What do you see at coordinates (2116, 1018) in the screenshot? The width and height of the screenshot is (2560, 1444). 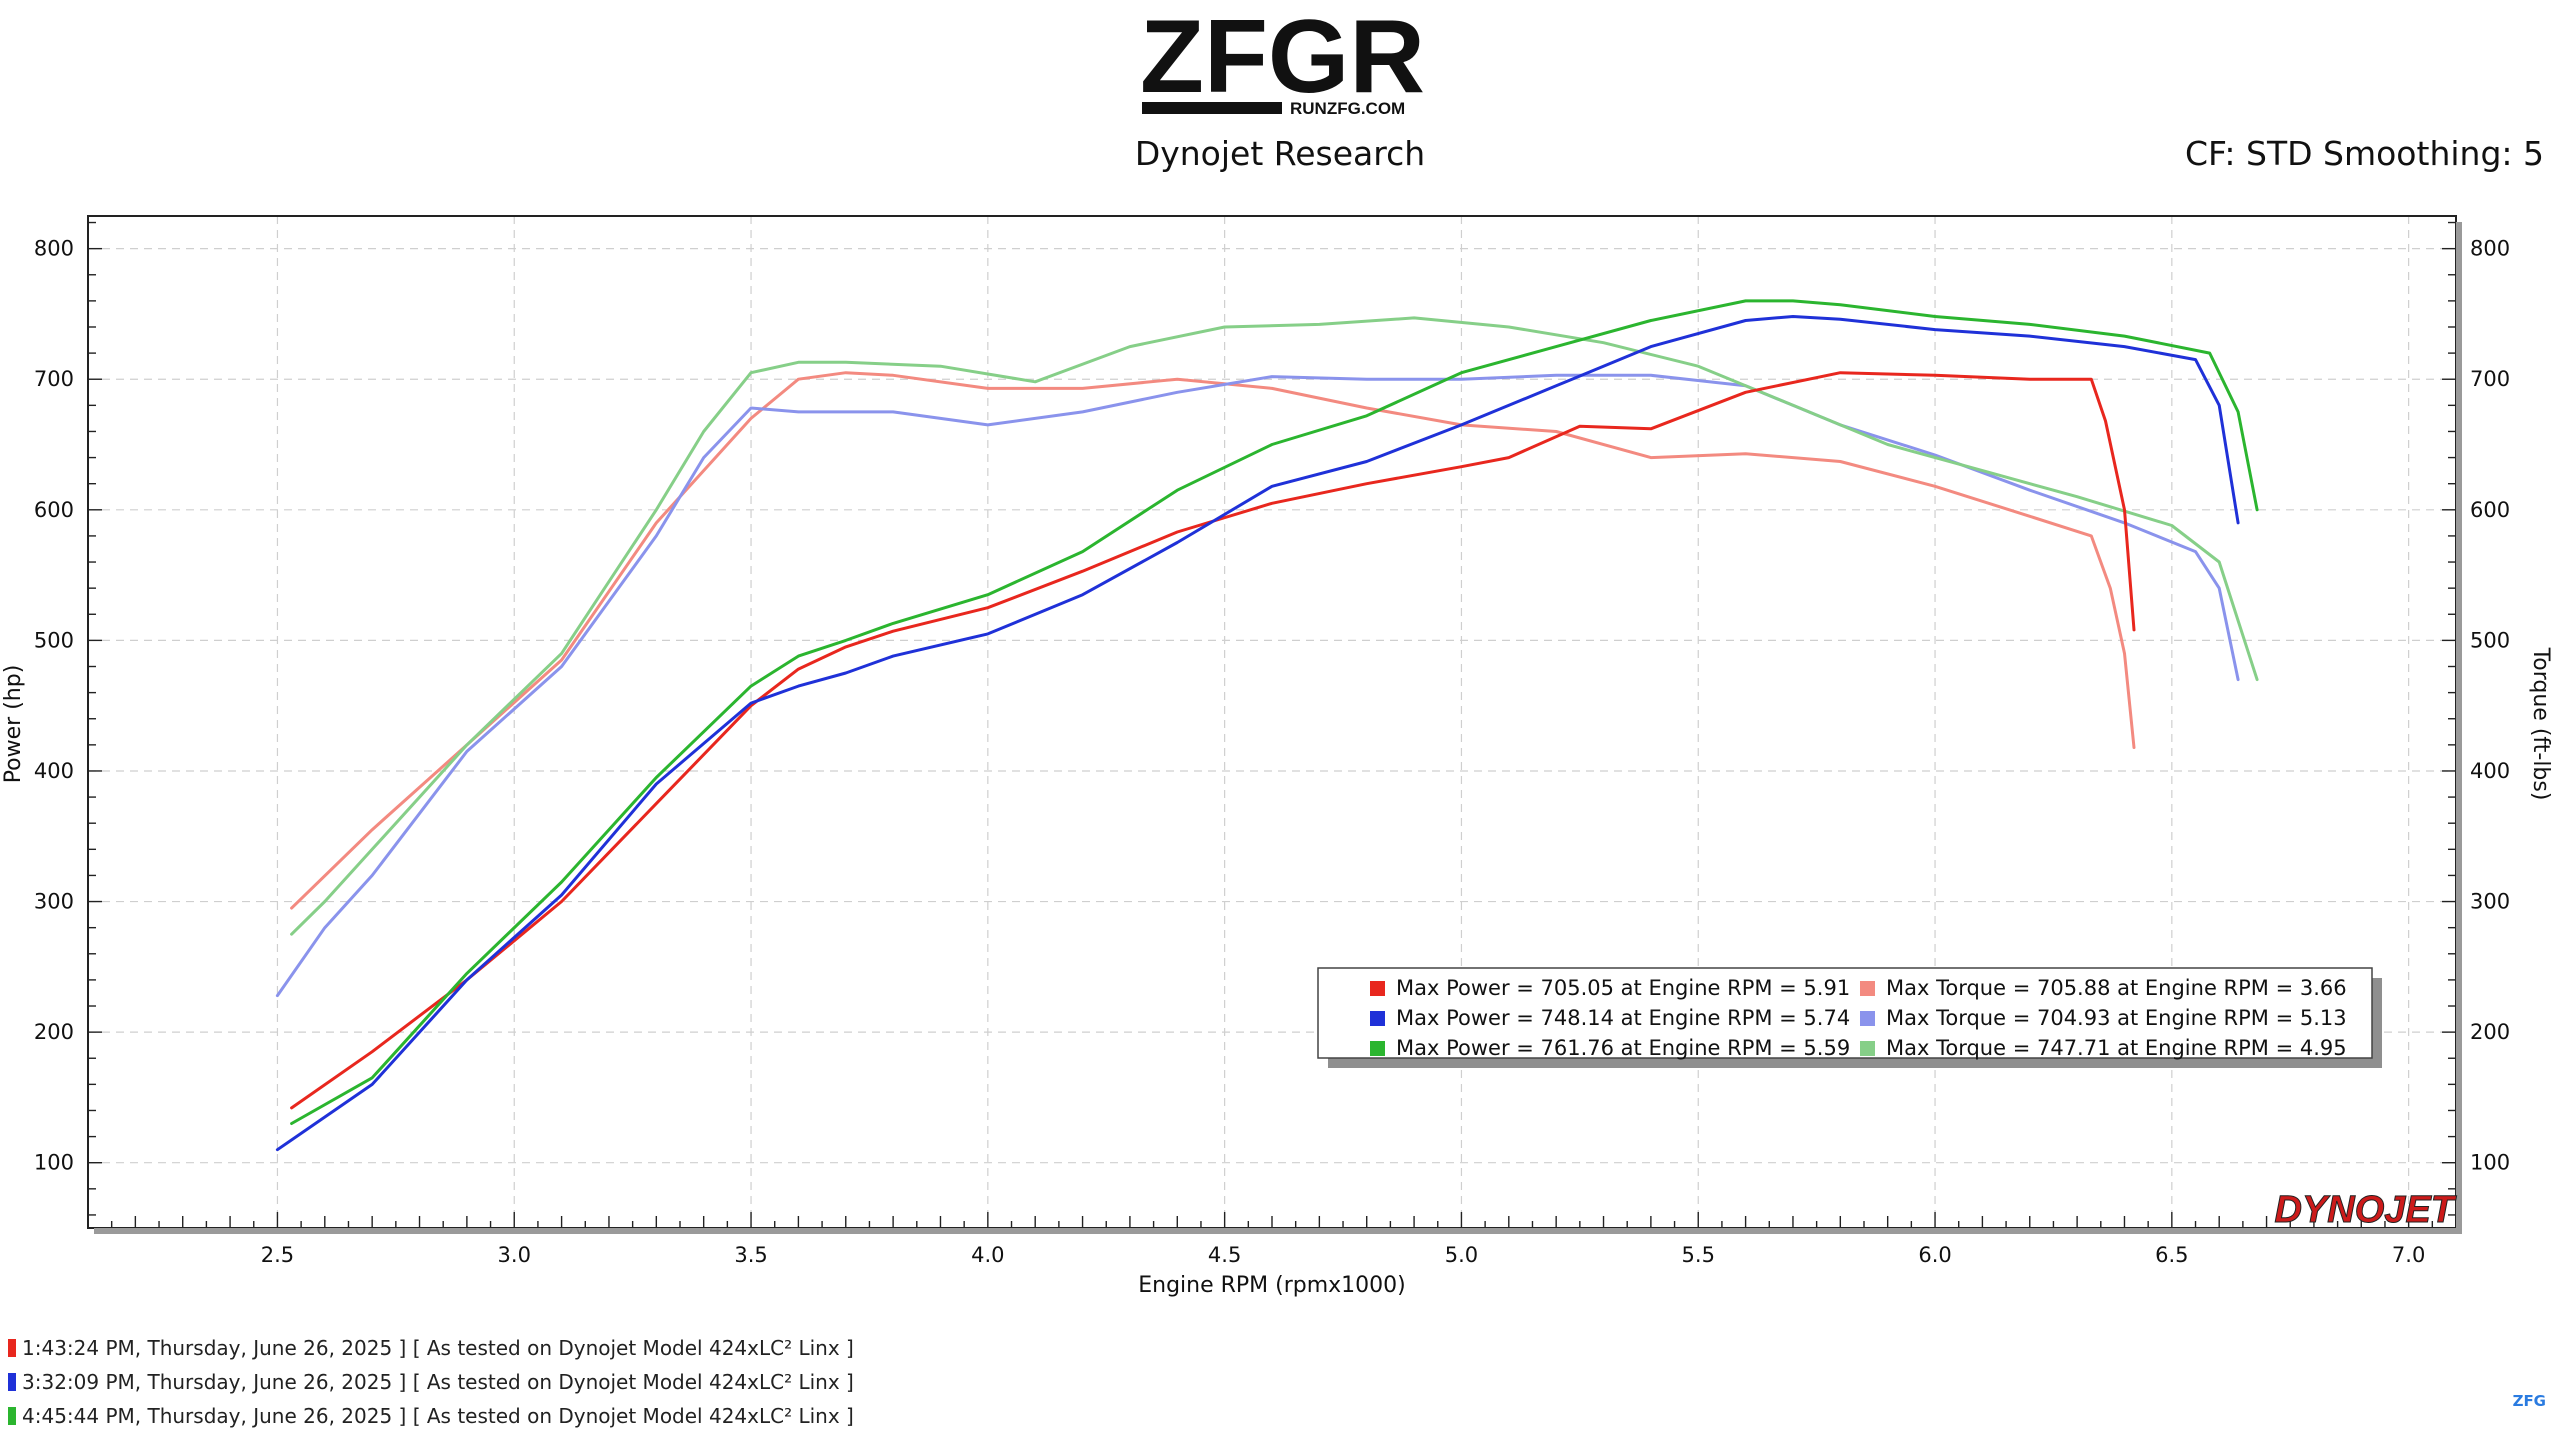 I see `legend-label-torque-2: Max Torque = 704.93 at Engine RPM = 5.13` at bounding box center [2116, 1018].